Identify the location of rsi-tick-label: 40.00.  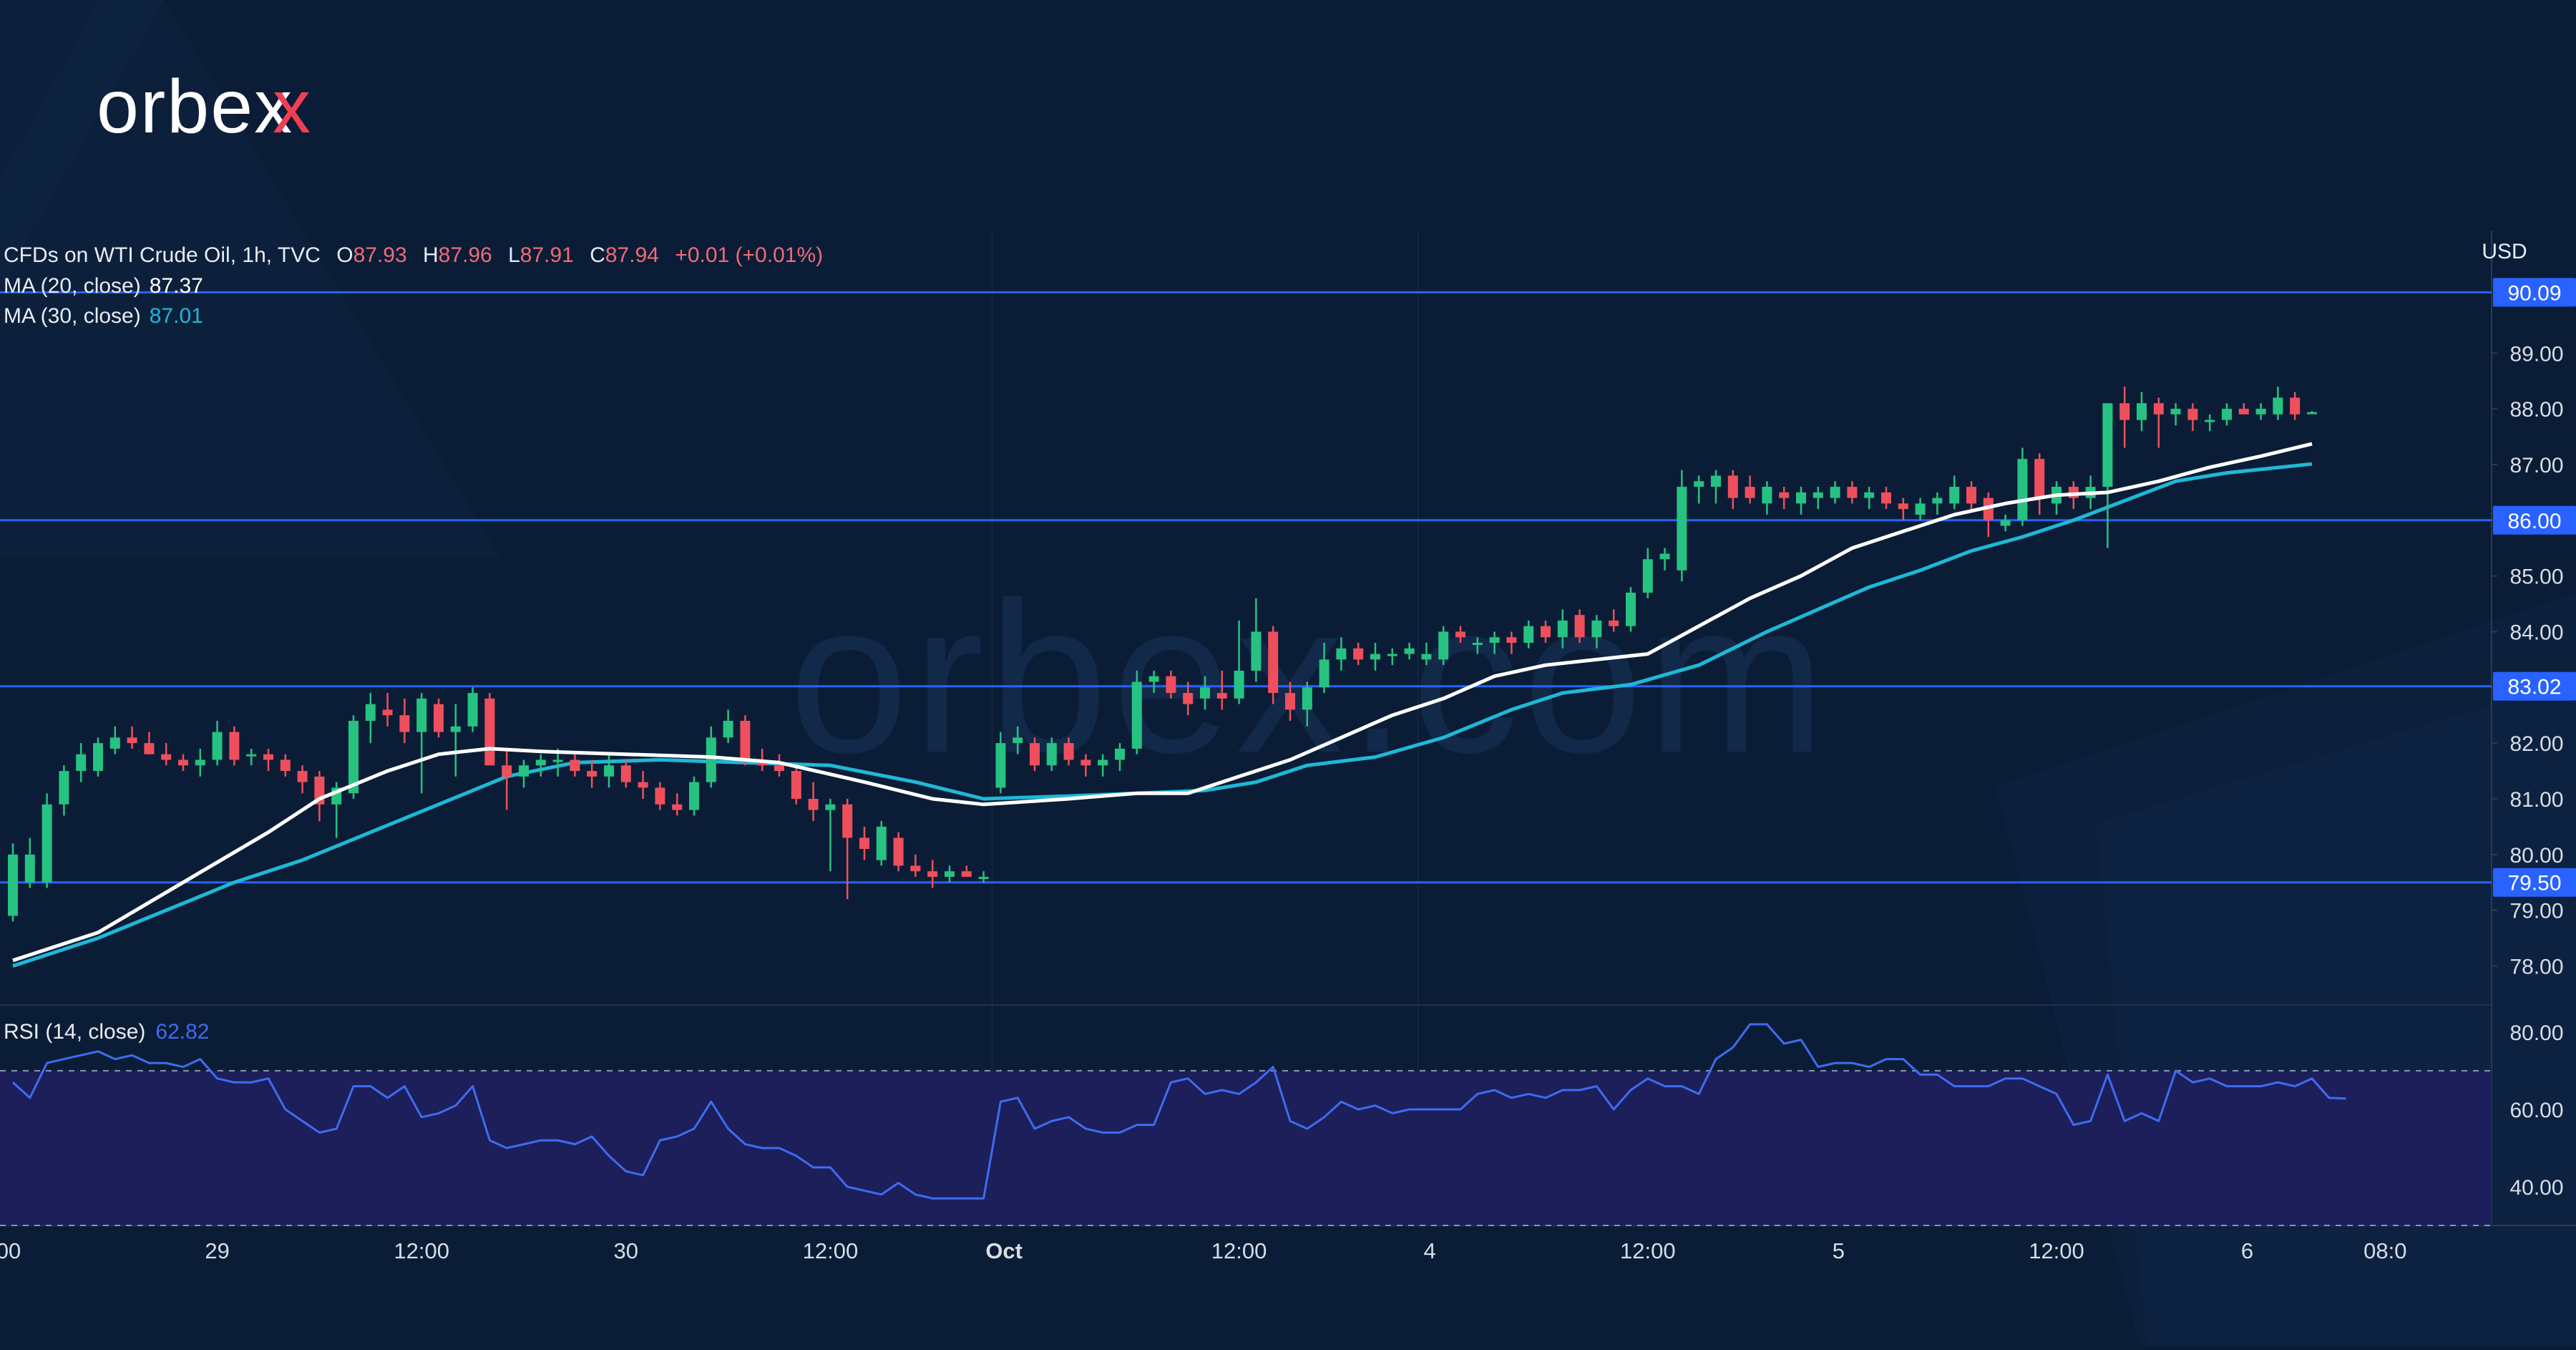
(2536, 1188).